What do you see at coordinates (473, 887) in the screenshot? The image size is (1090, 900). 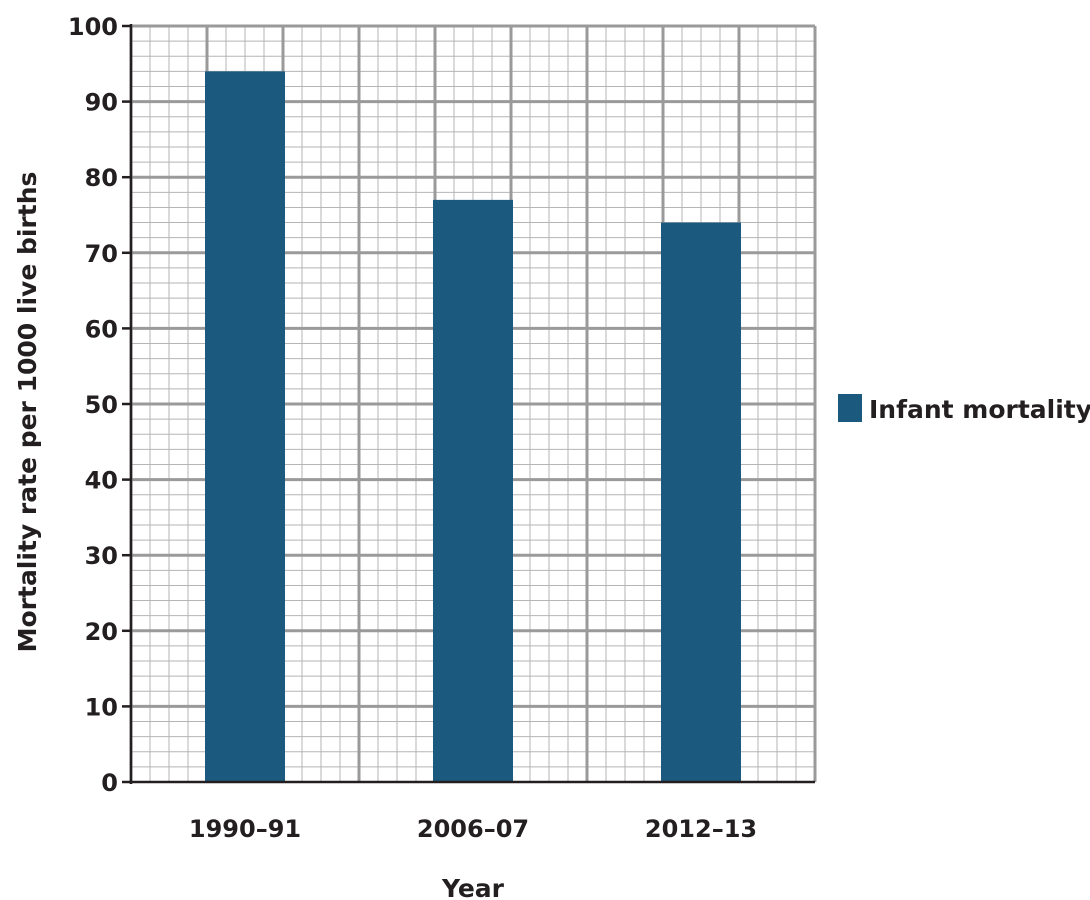 I see `x-axis-title: Year` at bounding box center [473, 887].